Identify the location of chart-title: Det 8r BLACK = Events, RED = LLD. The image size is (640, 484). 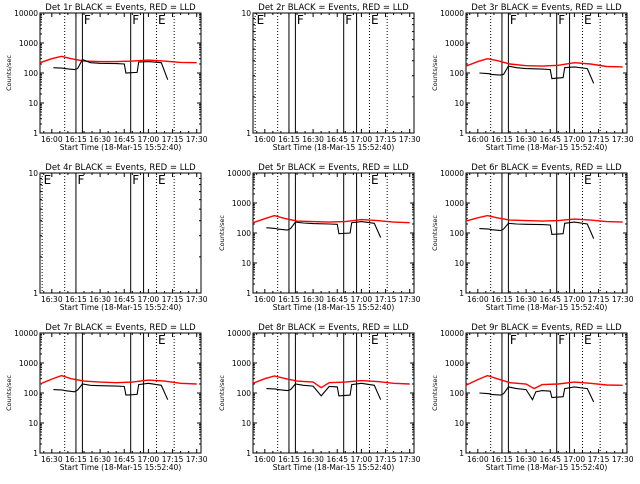
(333, 328).